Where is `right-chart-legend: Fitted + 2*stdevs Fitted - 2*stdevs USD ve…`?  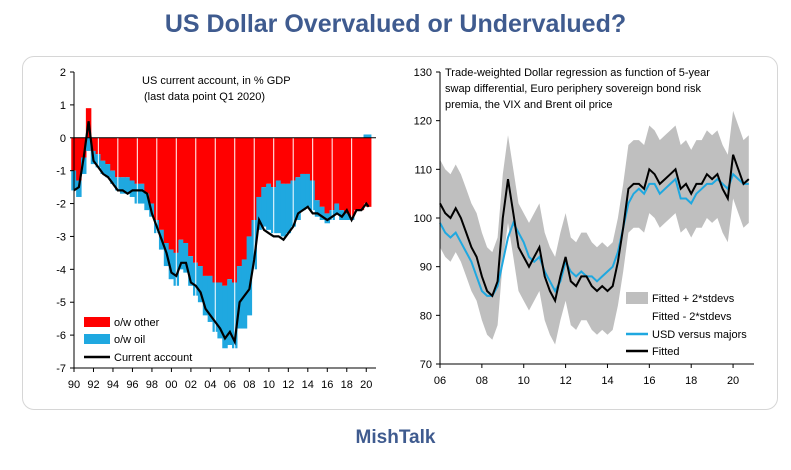 right-chart-legend: Fitted + 2*stdevs Fitted - 2*stdevs USD ve… is located at coordinates (686, 325).